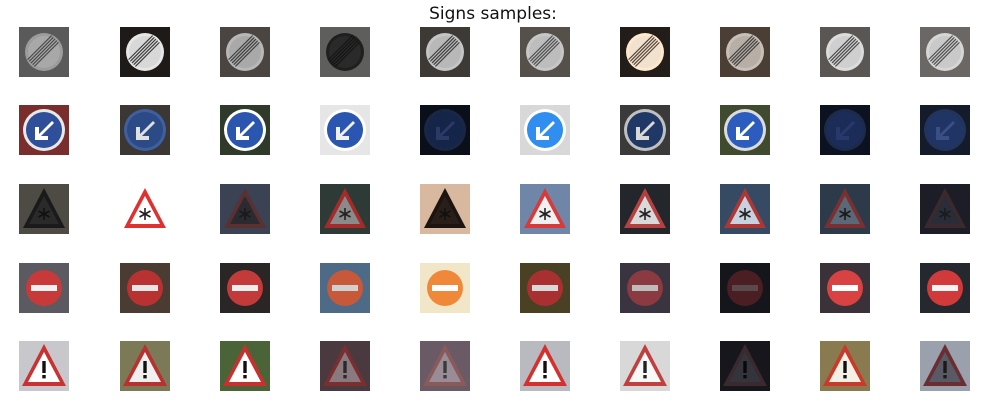  I want to click on figure-title: Signs samples:, so click(493, 14).